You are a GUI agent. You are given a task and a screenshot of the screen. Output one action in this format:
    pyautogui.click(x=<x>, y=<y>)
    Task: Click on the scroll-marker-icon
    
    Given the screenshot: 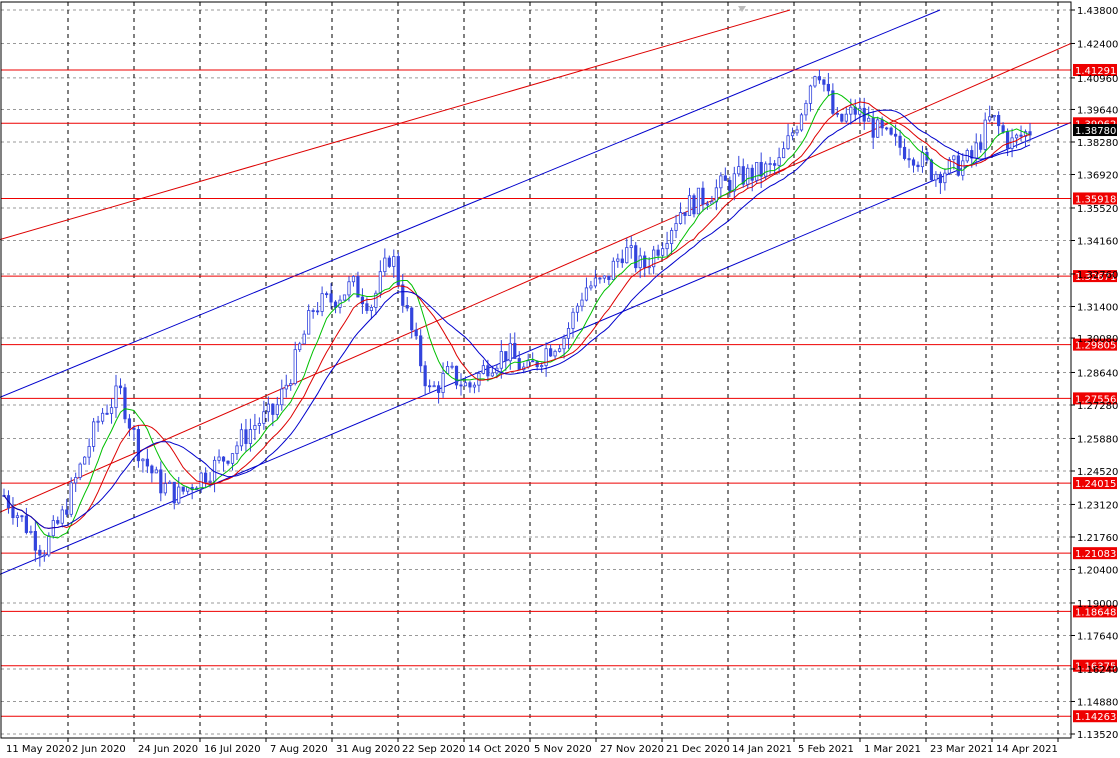 What is the action you would take?
    pyautogui.click(x=742, y=9)
    